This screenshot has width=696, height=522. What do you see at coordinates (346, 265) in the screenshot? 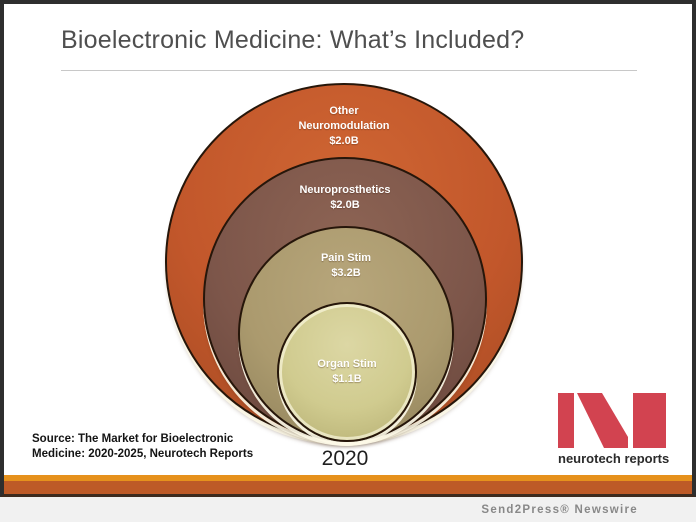
I see `circle-label-pain-stim: Pain Stim $3.2B` at bounding box center [346, 265].